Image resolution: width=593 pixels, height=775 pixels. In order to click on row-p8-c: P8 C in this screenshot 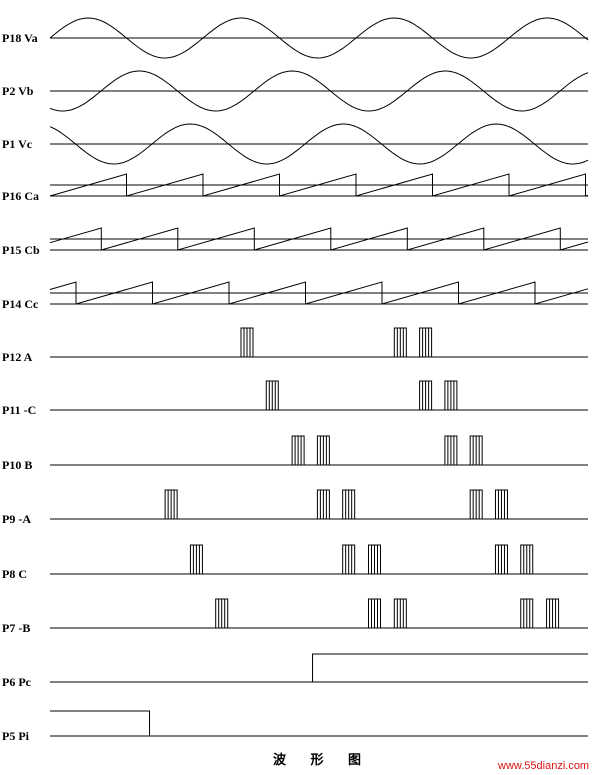, I will do `click(295, 562)`.